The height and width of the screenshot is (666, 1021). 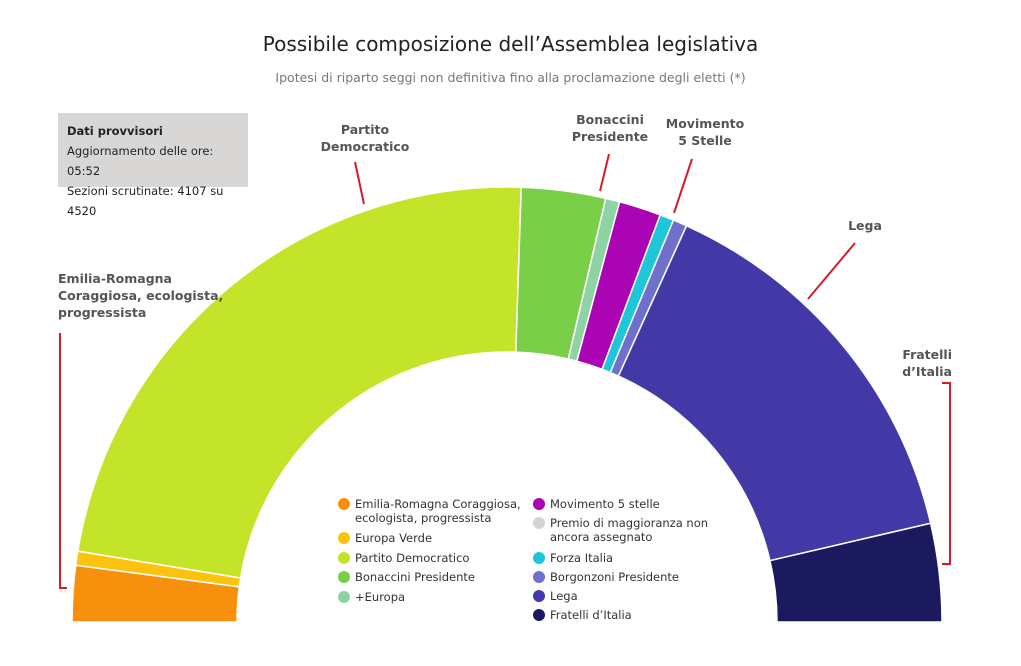 I want to click on info-heading: Dati provvisori, so click(x=115, y=131).